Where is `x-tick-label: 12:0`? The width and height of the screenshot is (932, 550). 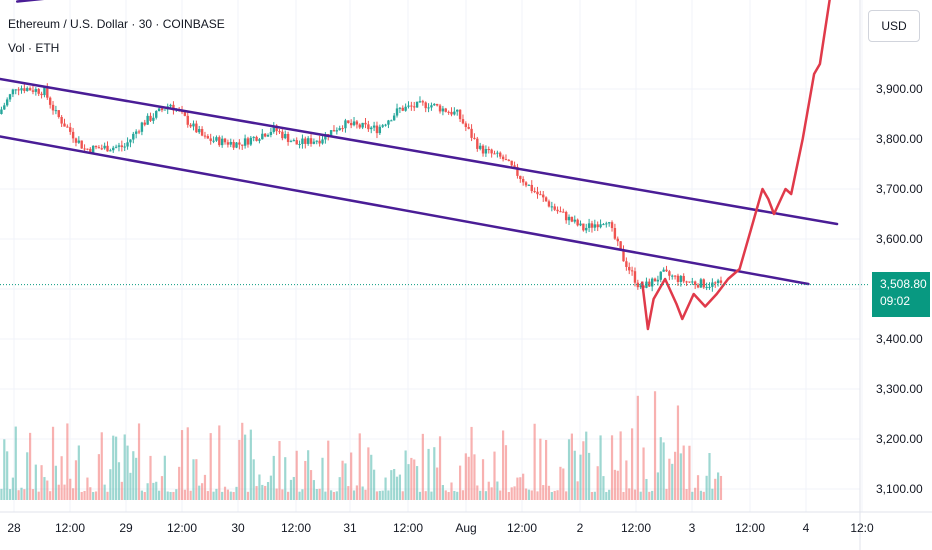 x-tick-label: 12:0 is located at coordinates (862, 528).